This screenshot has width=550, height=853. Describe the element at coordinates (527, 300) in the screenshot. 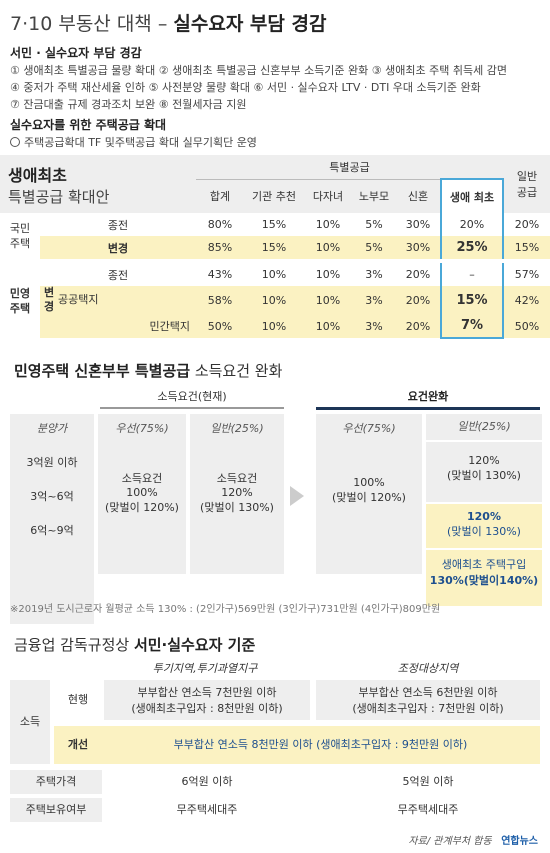

I see `cell: 42%` at that location.